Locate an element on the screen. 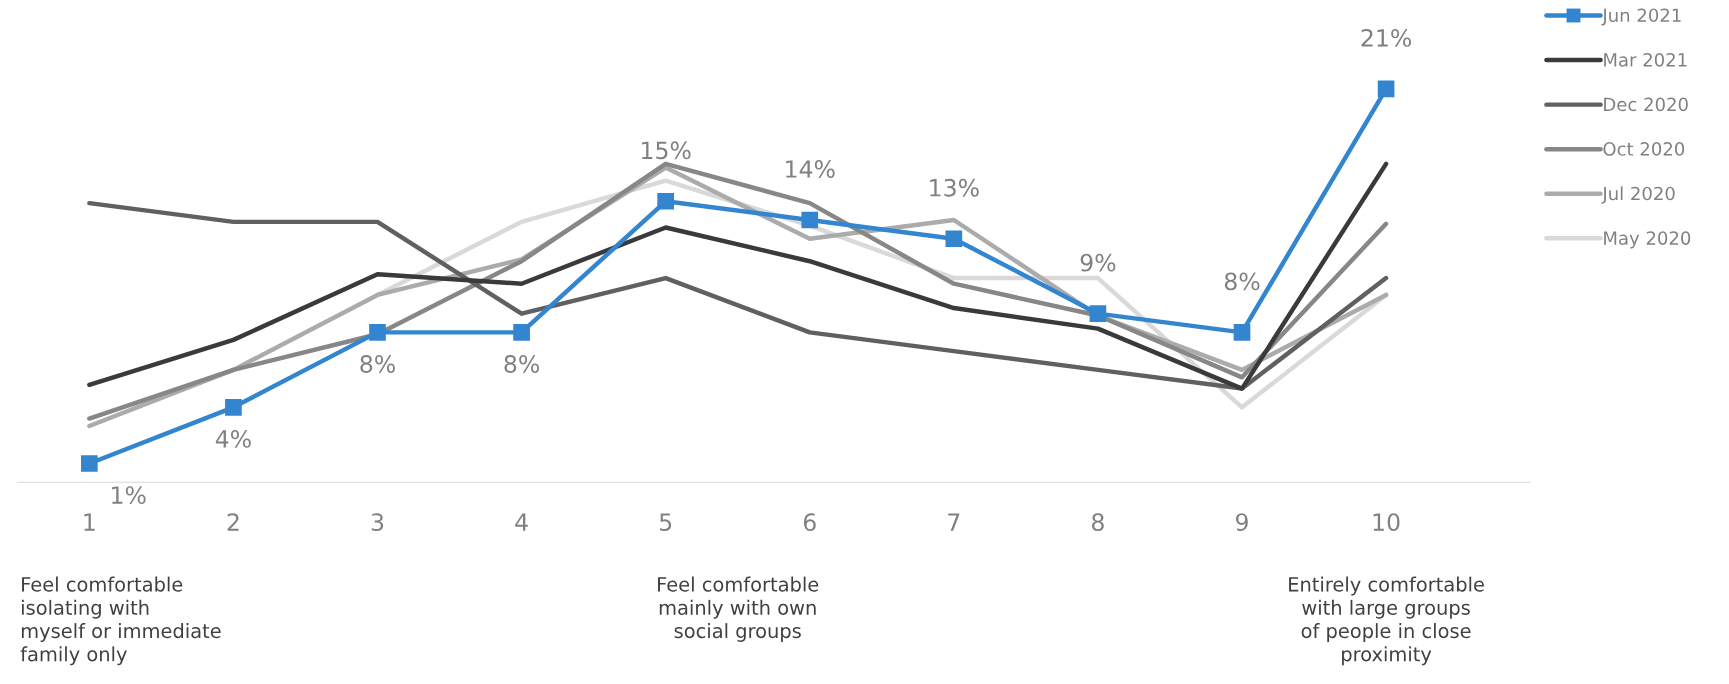 Image resolution: width=1729 pixels, height=684 pixels. data-label: 4% is located at coordinates (233, 438).